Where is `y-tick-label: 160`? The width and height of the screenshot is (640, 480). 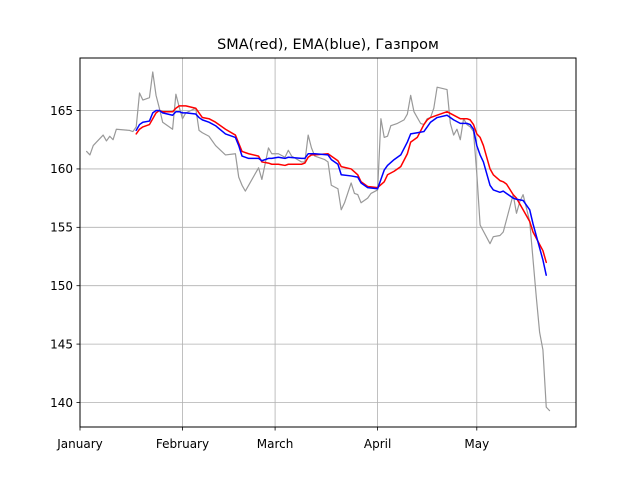
y-tick-label: 160 is located at coordinates (61, 169).